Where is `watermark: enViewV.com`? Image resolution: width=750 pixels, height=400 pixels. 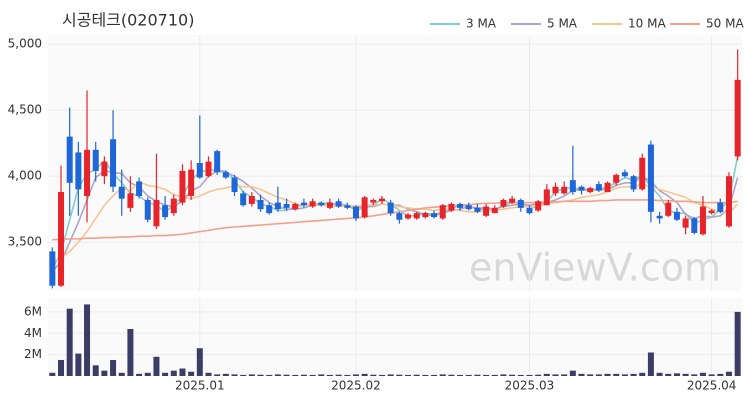 watermark: enViewV.com is located at coordinates (595, 268).